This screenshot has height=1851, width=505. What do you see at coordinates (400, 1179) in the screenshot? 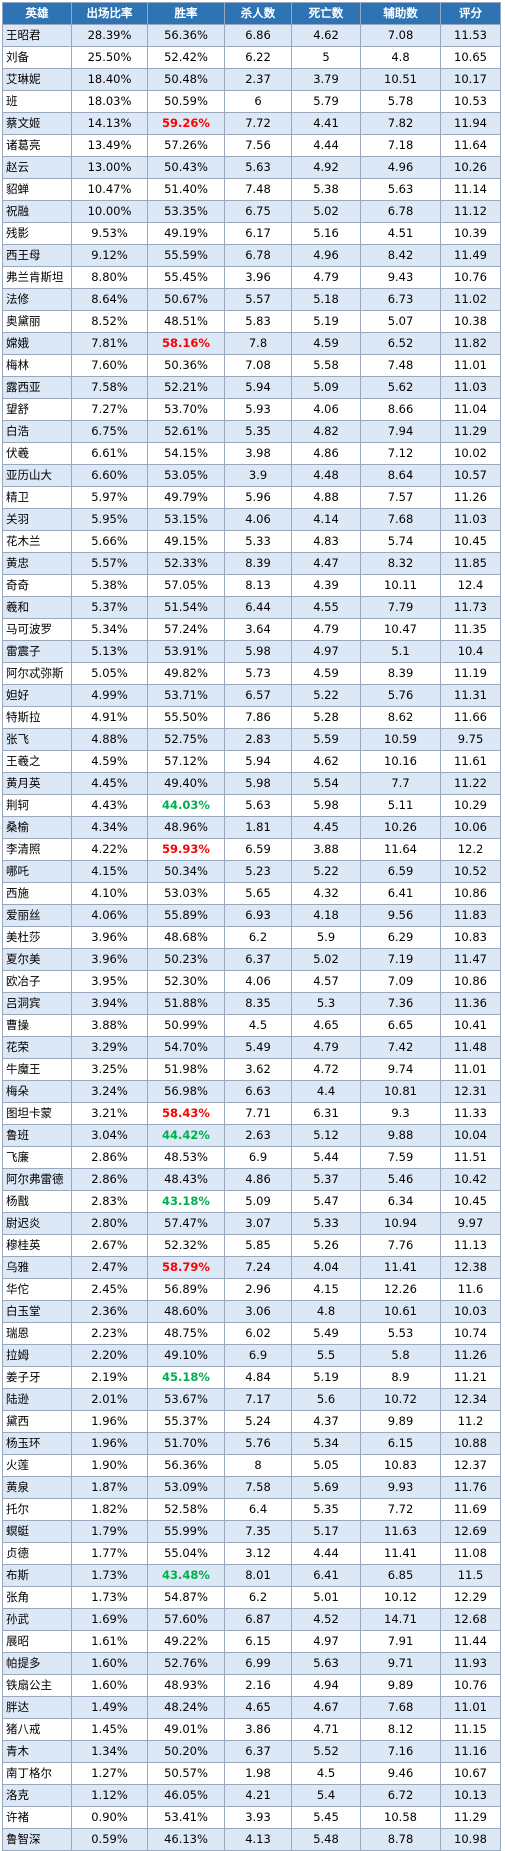
I see `assists-cell: 5.46` at bounding box center [400, 1179].